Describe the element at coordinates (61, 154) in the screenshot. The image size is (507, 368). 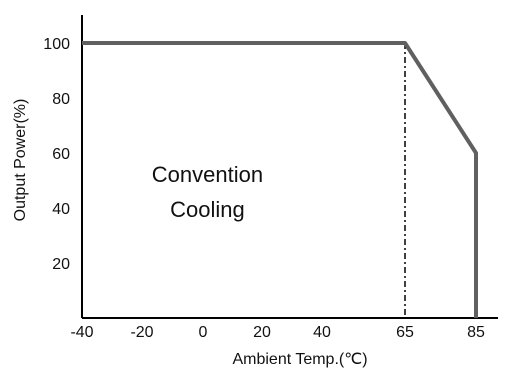
I see `y-tick-label: 60` at that location.